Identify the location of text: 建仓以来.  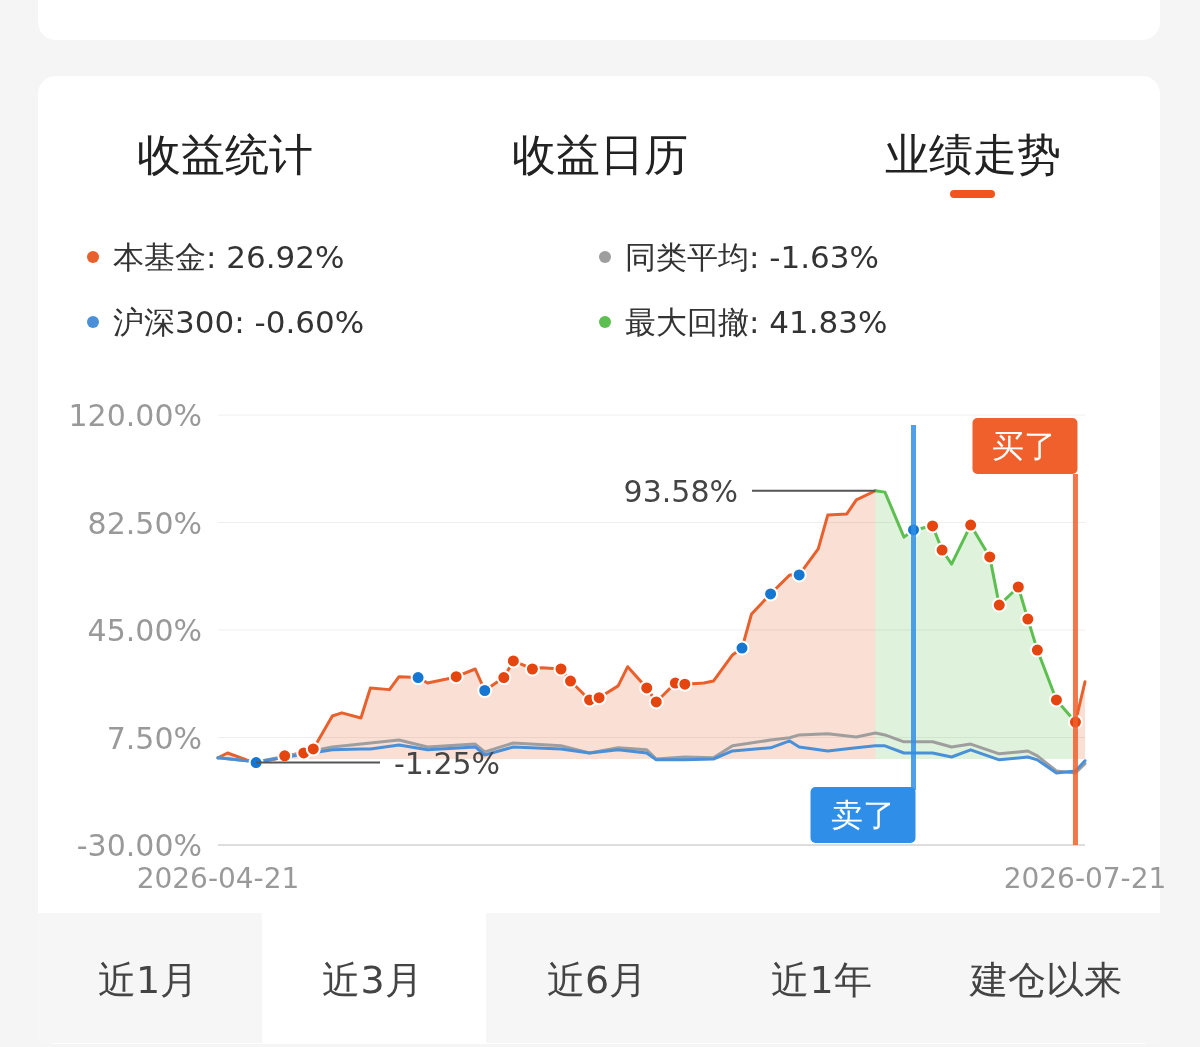
(1045, 980).